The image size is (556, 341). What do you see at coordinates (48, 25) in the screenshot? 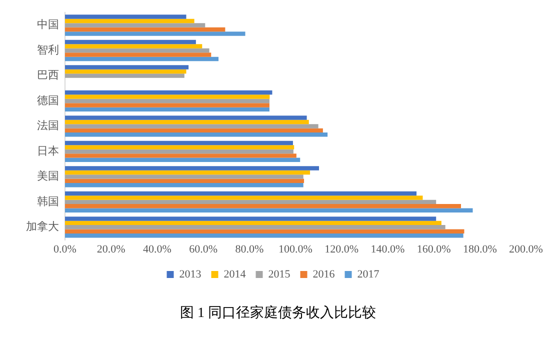
I see `y-tick-label: 中国` at bounding box center [48, 25].